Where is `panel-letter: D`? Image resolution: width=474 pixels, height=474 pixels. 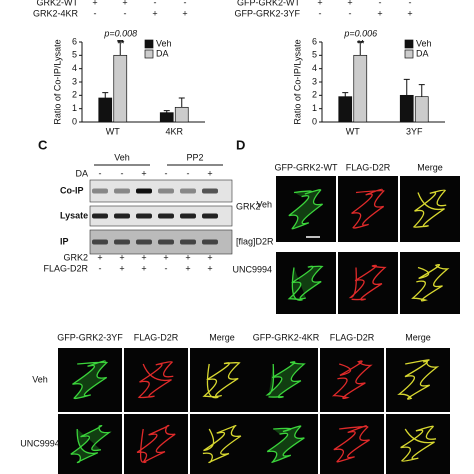 panel-letter: D is located at coordinates (240, 144).